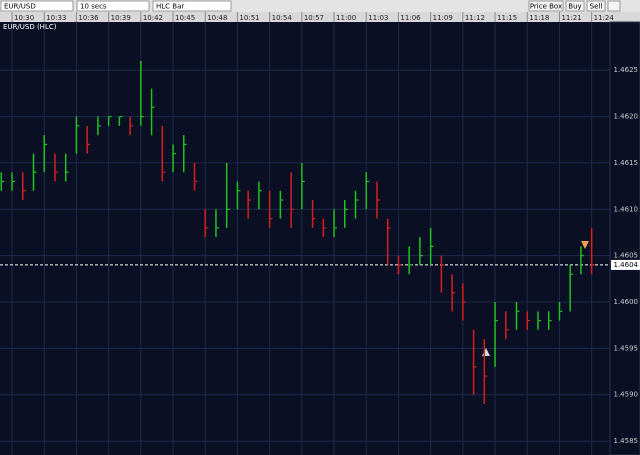 Image resolution: width=640 pixels, height=455 pixels. What do you see at coordinates (113, 6) in the screenshot?
I see `interval-dropdown` at bounding box center [113, 6].